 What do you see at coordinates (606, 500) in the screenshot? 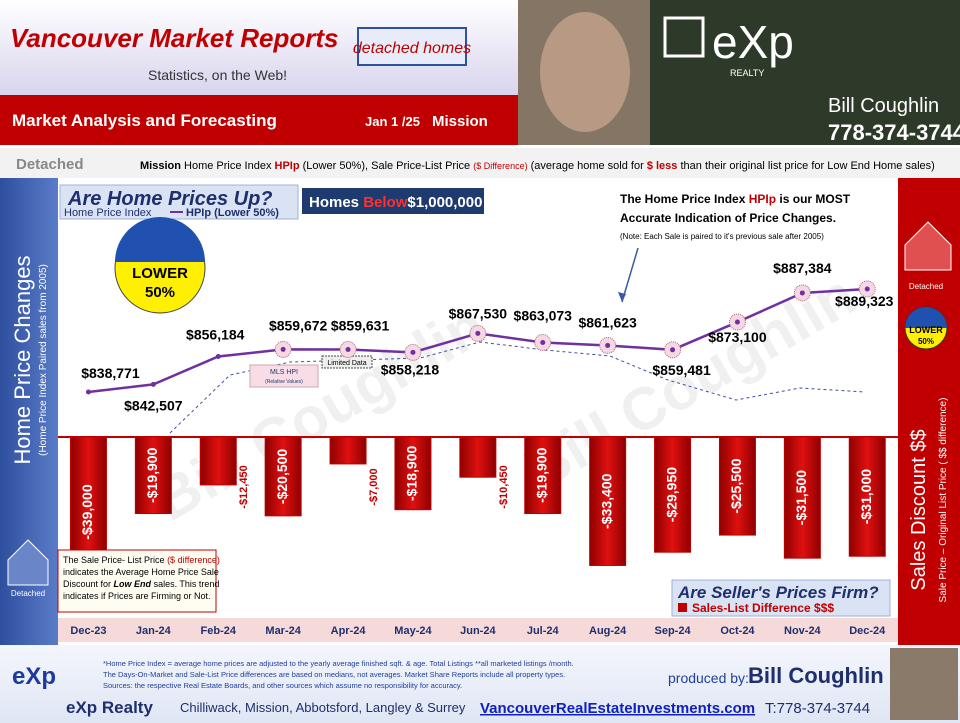
I see `value-label: -$33,400` at bounding box center [606, 500].